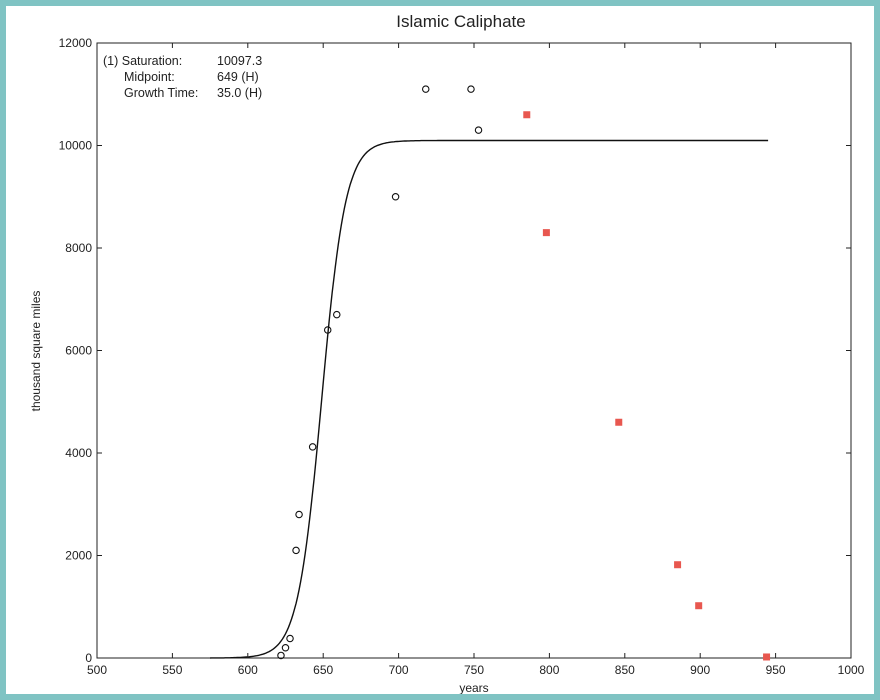  Describe the element at coordinates (78, 248) in the screenshot. I see `y-tick-label: 8000` at that location.